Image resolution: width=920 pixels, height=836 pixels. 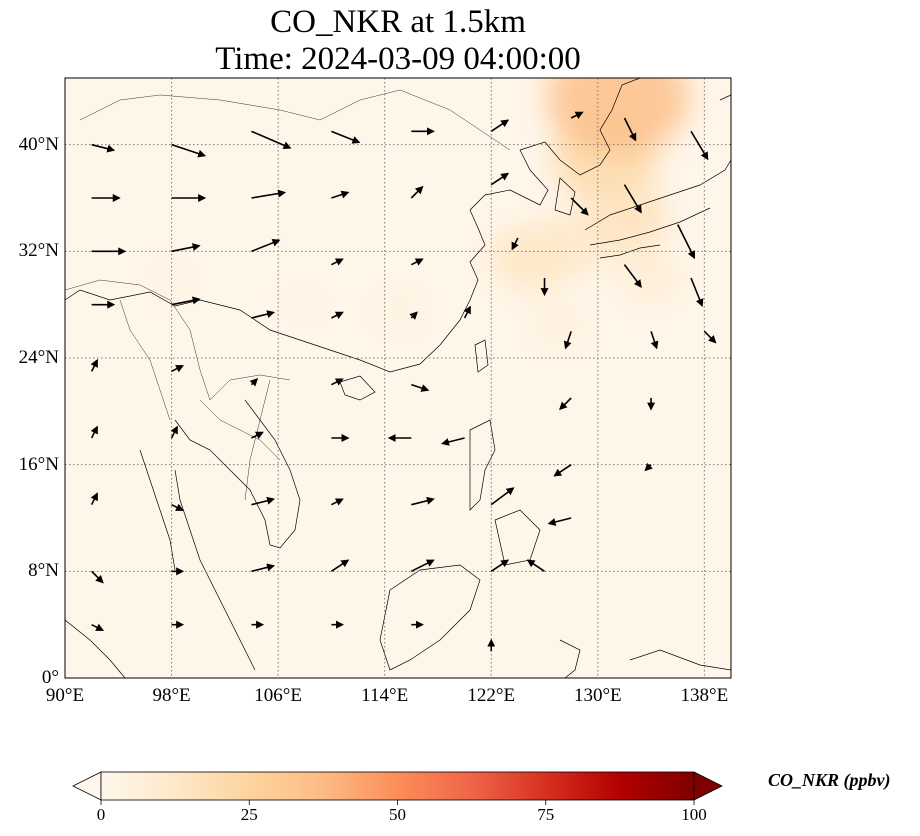 I want to click on chart-title-line1: CO_NKR at 1.5km, so click(x=398, y=22).